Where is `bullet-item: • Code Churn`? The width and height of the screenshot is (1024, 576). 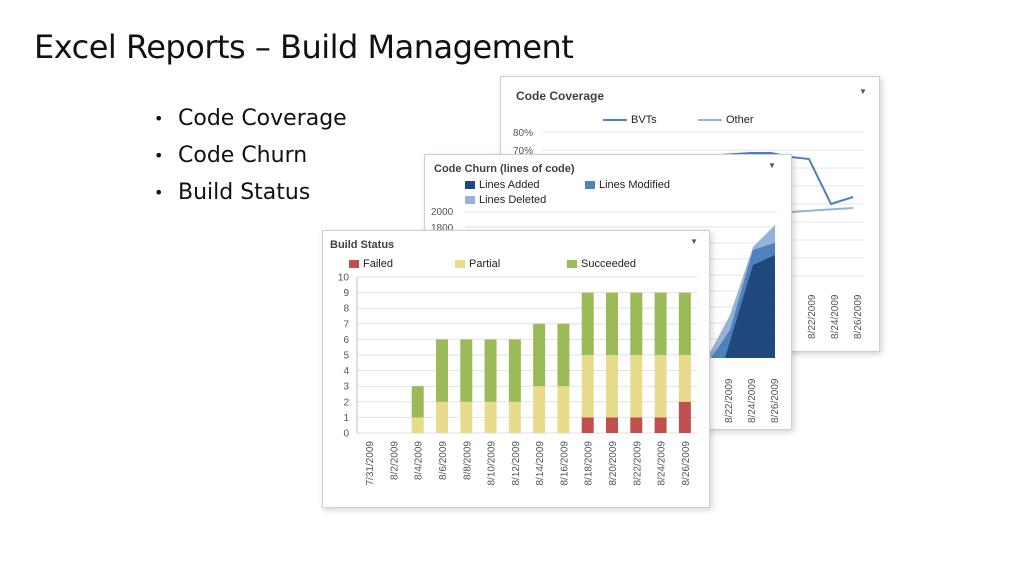
bullet-item: • Code Churn is located at coordinates (250, 155).